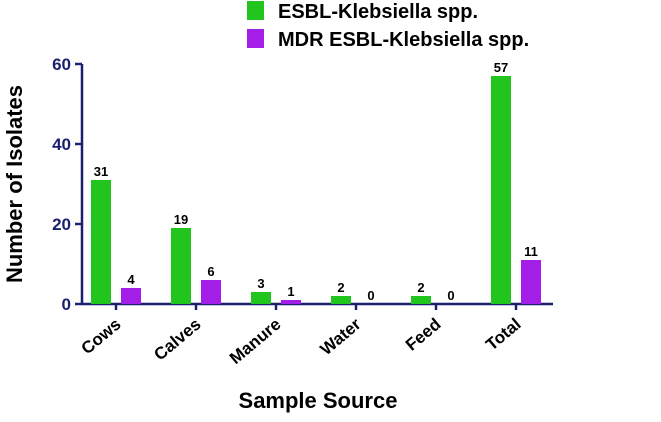 This screenshot has width=661, height=422. I want to click on x-tick-label: Cows, so click(101, 337).